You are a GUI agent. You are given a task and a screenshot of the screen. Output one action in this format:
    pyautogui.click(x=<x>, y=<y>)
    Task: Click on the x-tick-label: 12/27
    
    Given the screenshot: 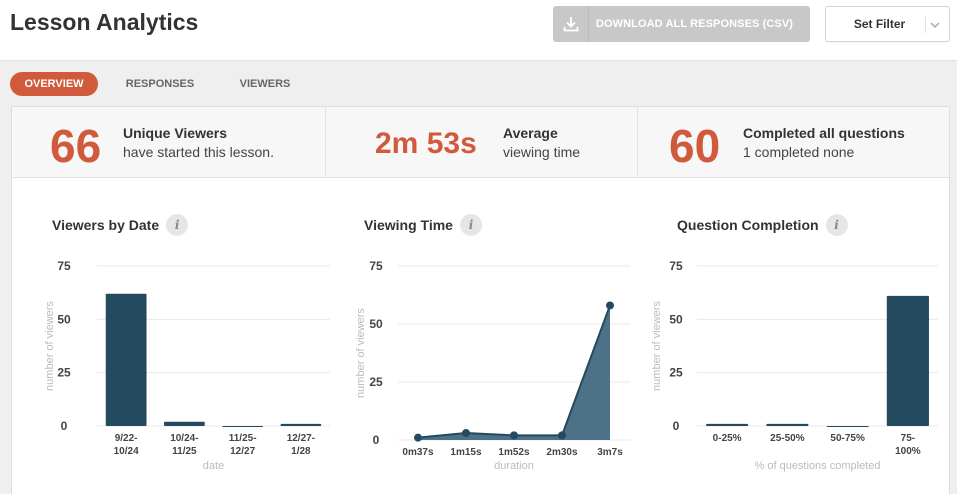 What is the action you would take?
    pyautogui.click(x=242, y=451)
    